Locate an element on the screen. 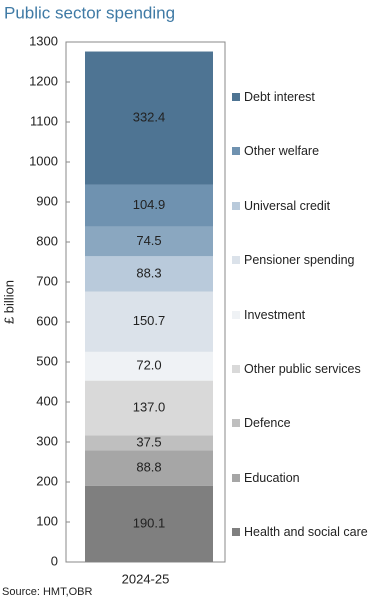 Image resolution: width=381 pixels, height=604 pixels. data-label: 150.7 is located at coordinates (149, 320).